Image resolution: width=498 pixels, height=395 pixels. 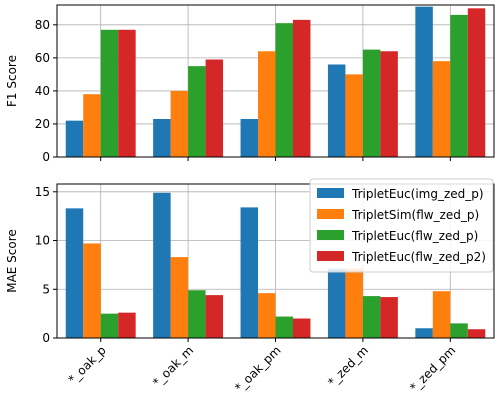 What do you see at coordinates (258, 369) in the screenshot?
I see `x-tick-label: *_oak_pm` at bounding box center [258, 369].